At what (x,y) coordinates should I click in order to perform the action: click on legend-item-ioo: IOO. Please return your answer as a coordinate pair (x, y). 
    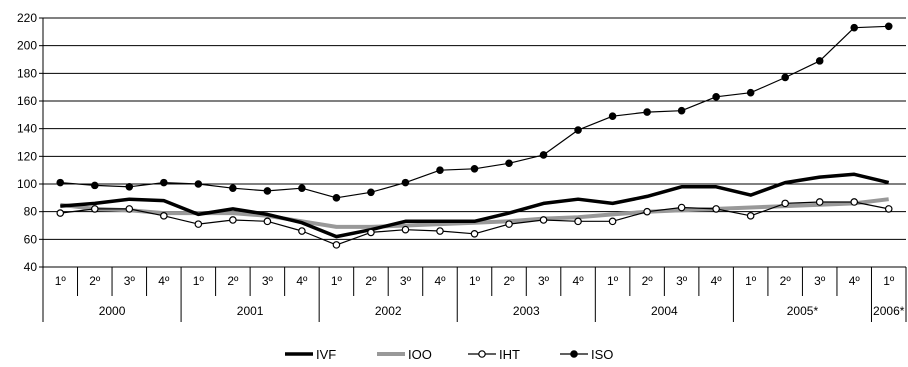
    Looking at the image, I should click on (404, 354).